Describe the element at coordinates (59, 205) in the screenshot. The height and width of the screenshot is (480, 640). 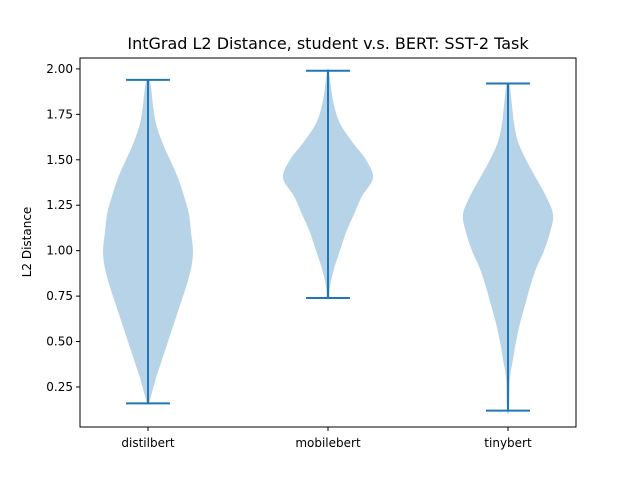
I see `y-tick-label: 1.25` at that location.